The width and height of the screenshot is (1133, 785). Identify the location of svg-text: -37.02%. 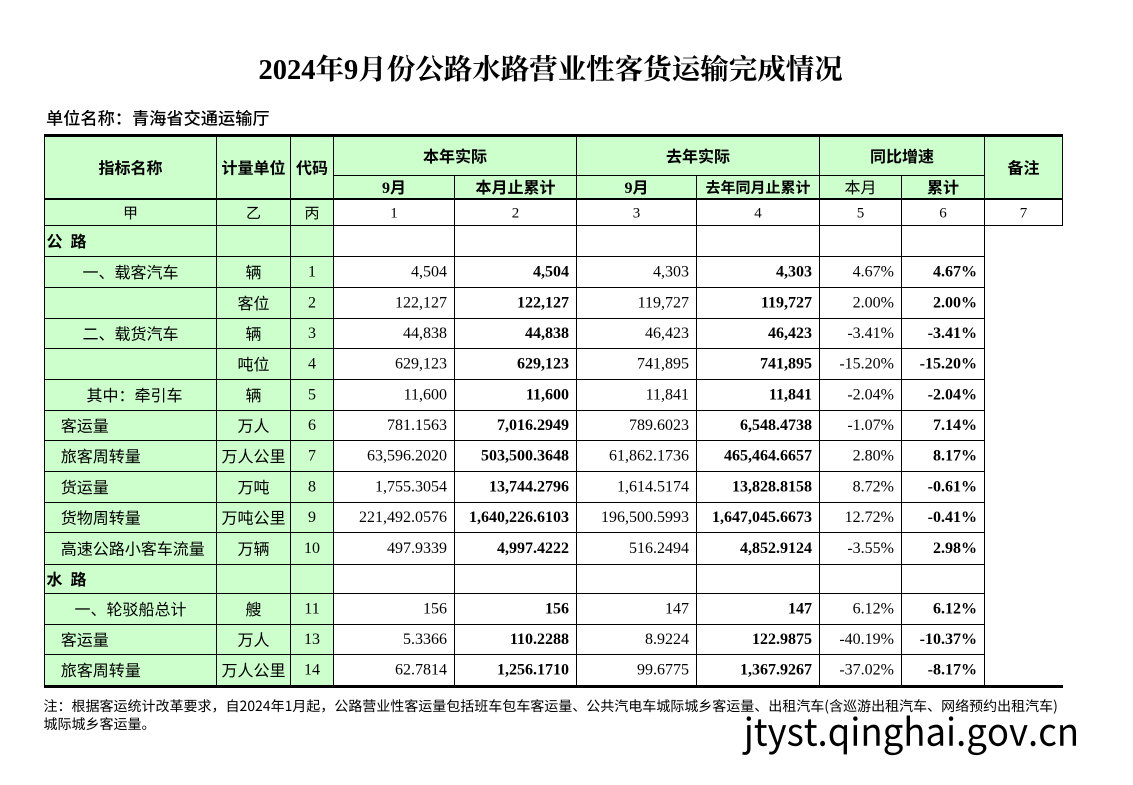
(866, 670).